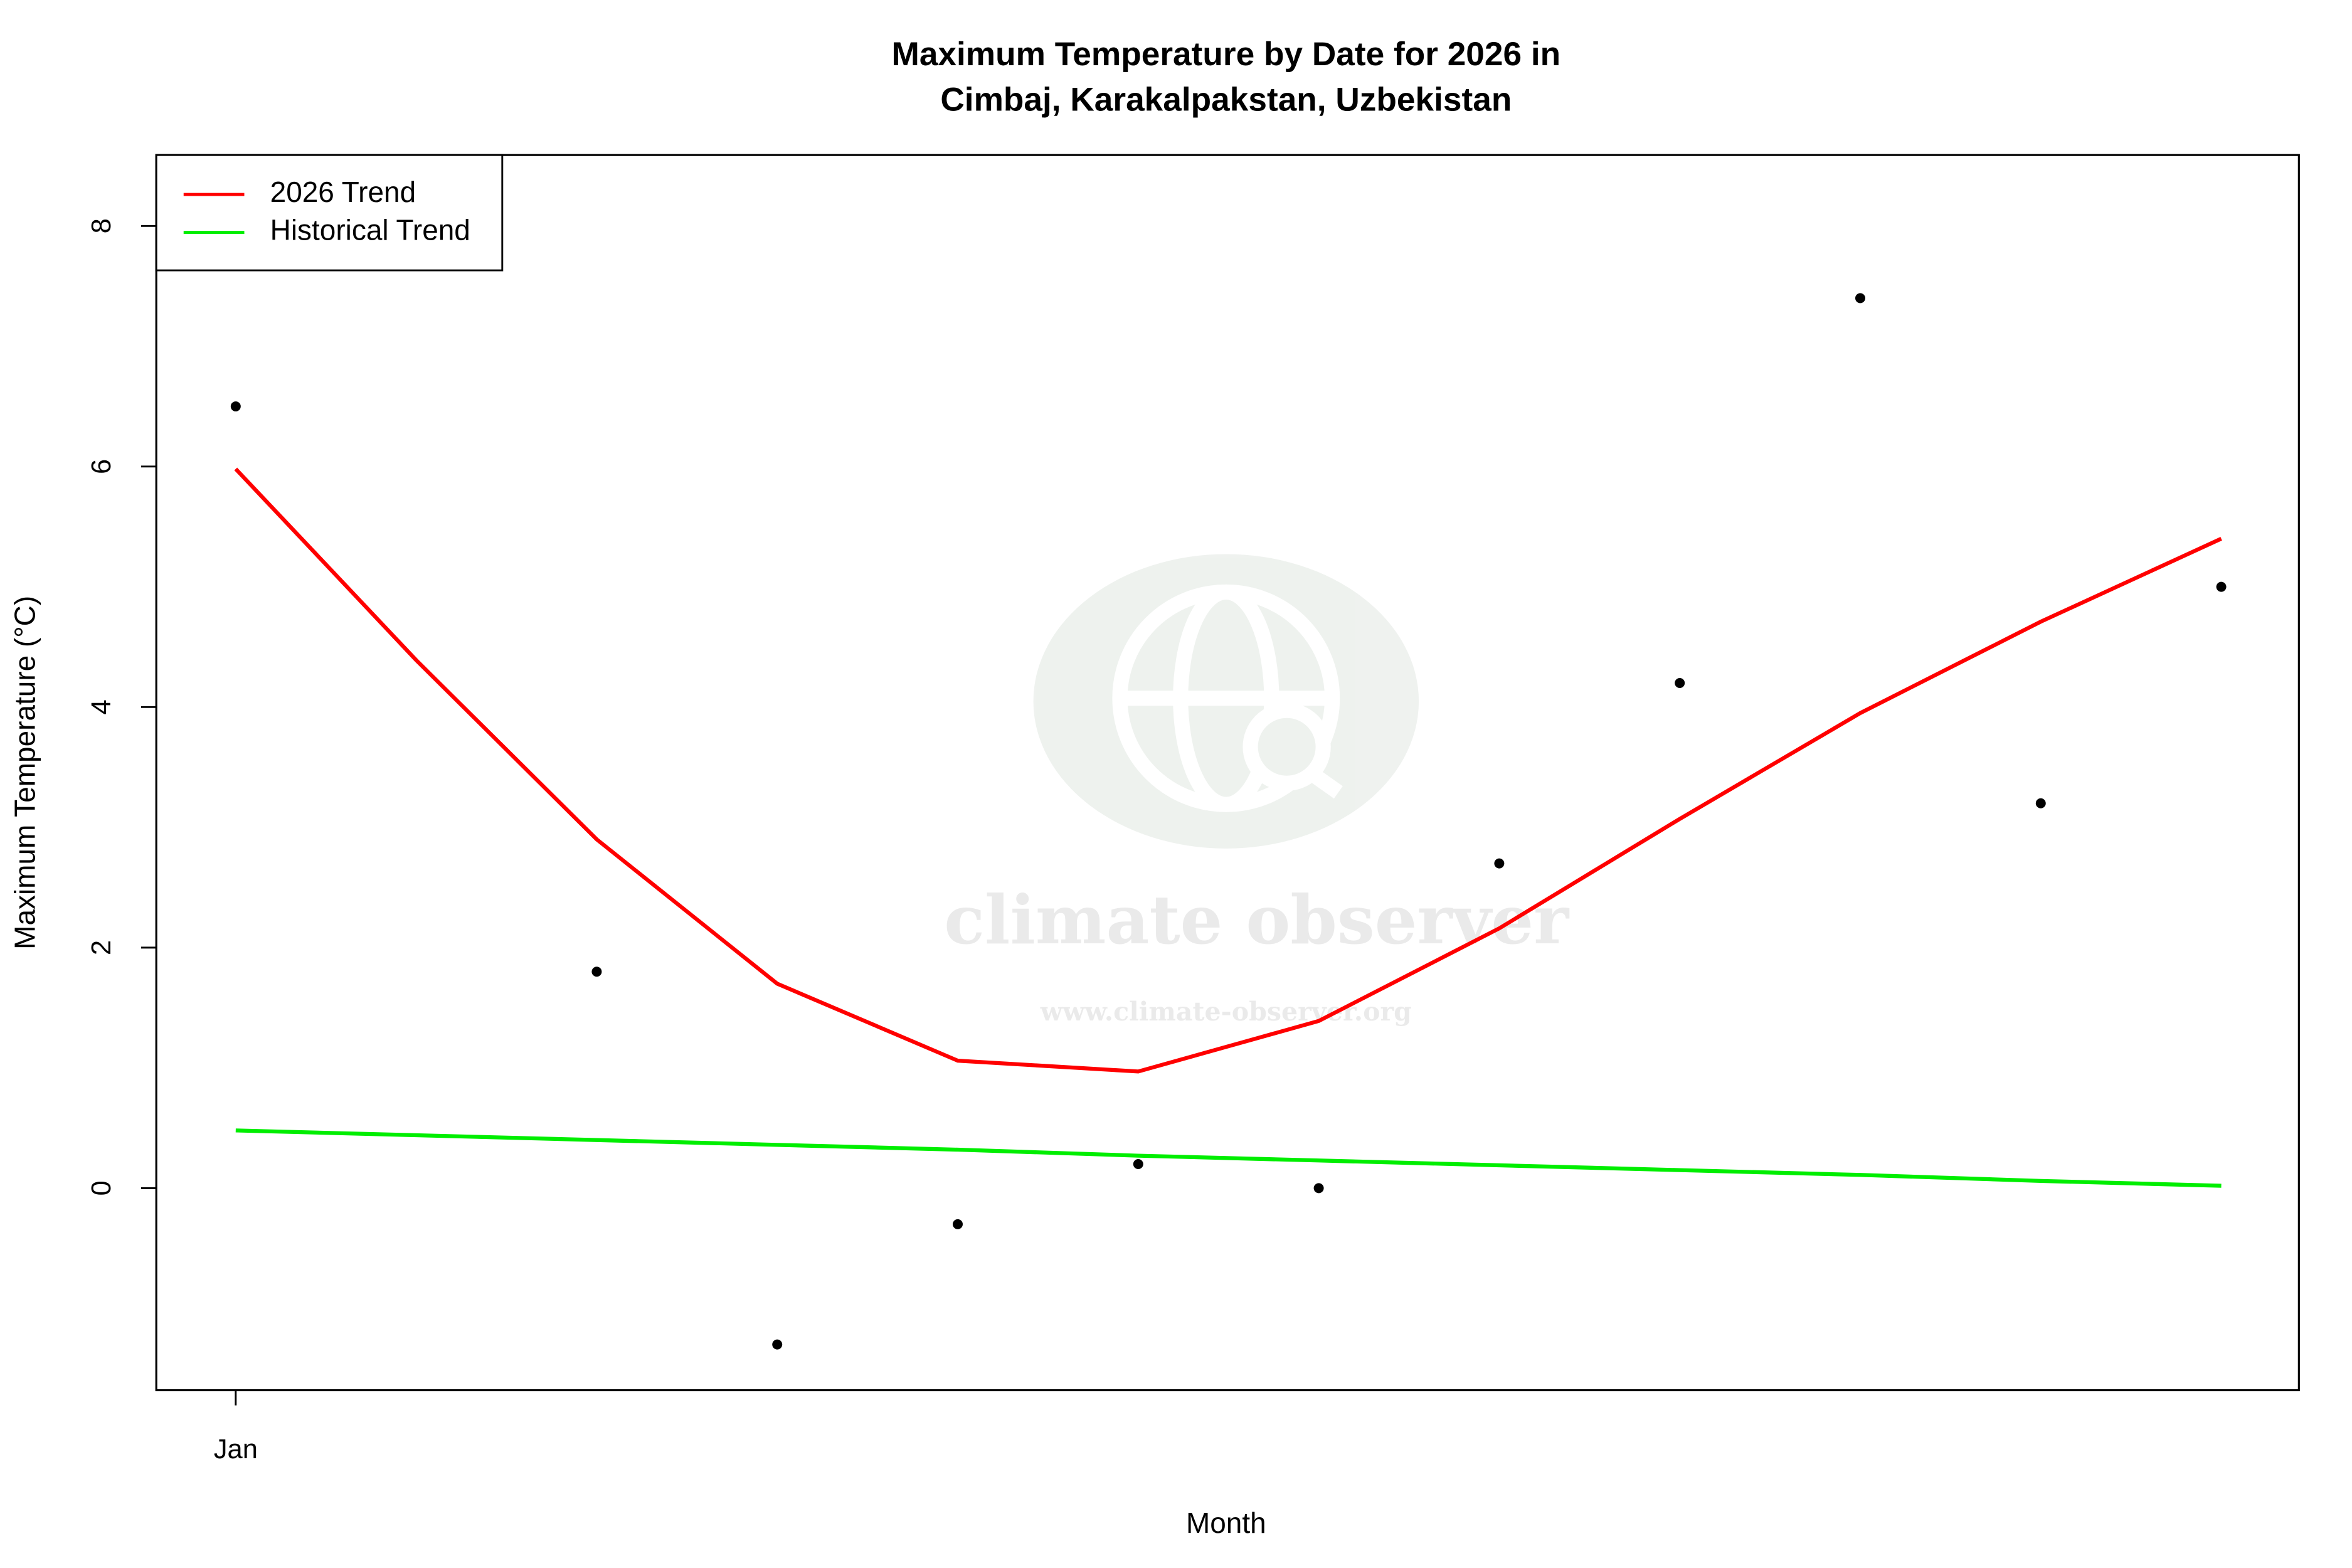  I want to click on legend-box, so click(330, 213).